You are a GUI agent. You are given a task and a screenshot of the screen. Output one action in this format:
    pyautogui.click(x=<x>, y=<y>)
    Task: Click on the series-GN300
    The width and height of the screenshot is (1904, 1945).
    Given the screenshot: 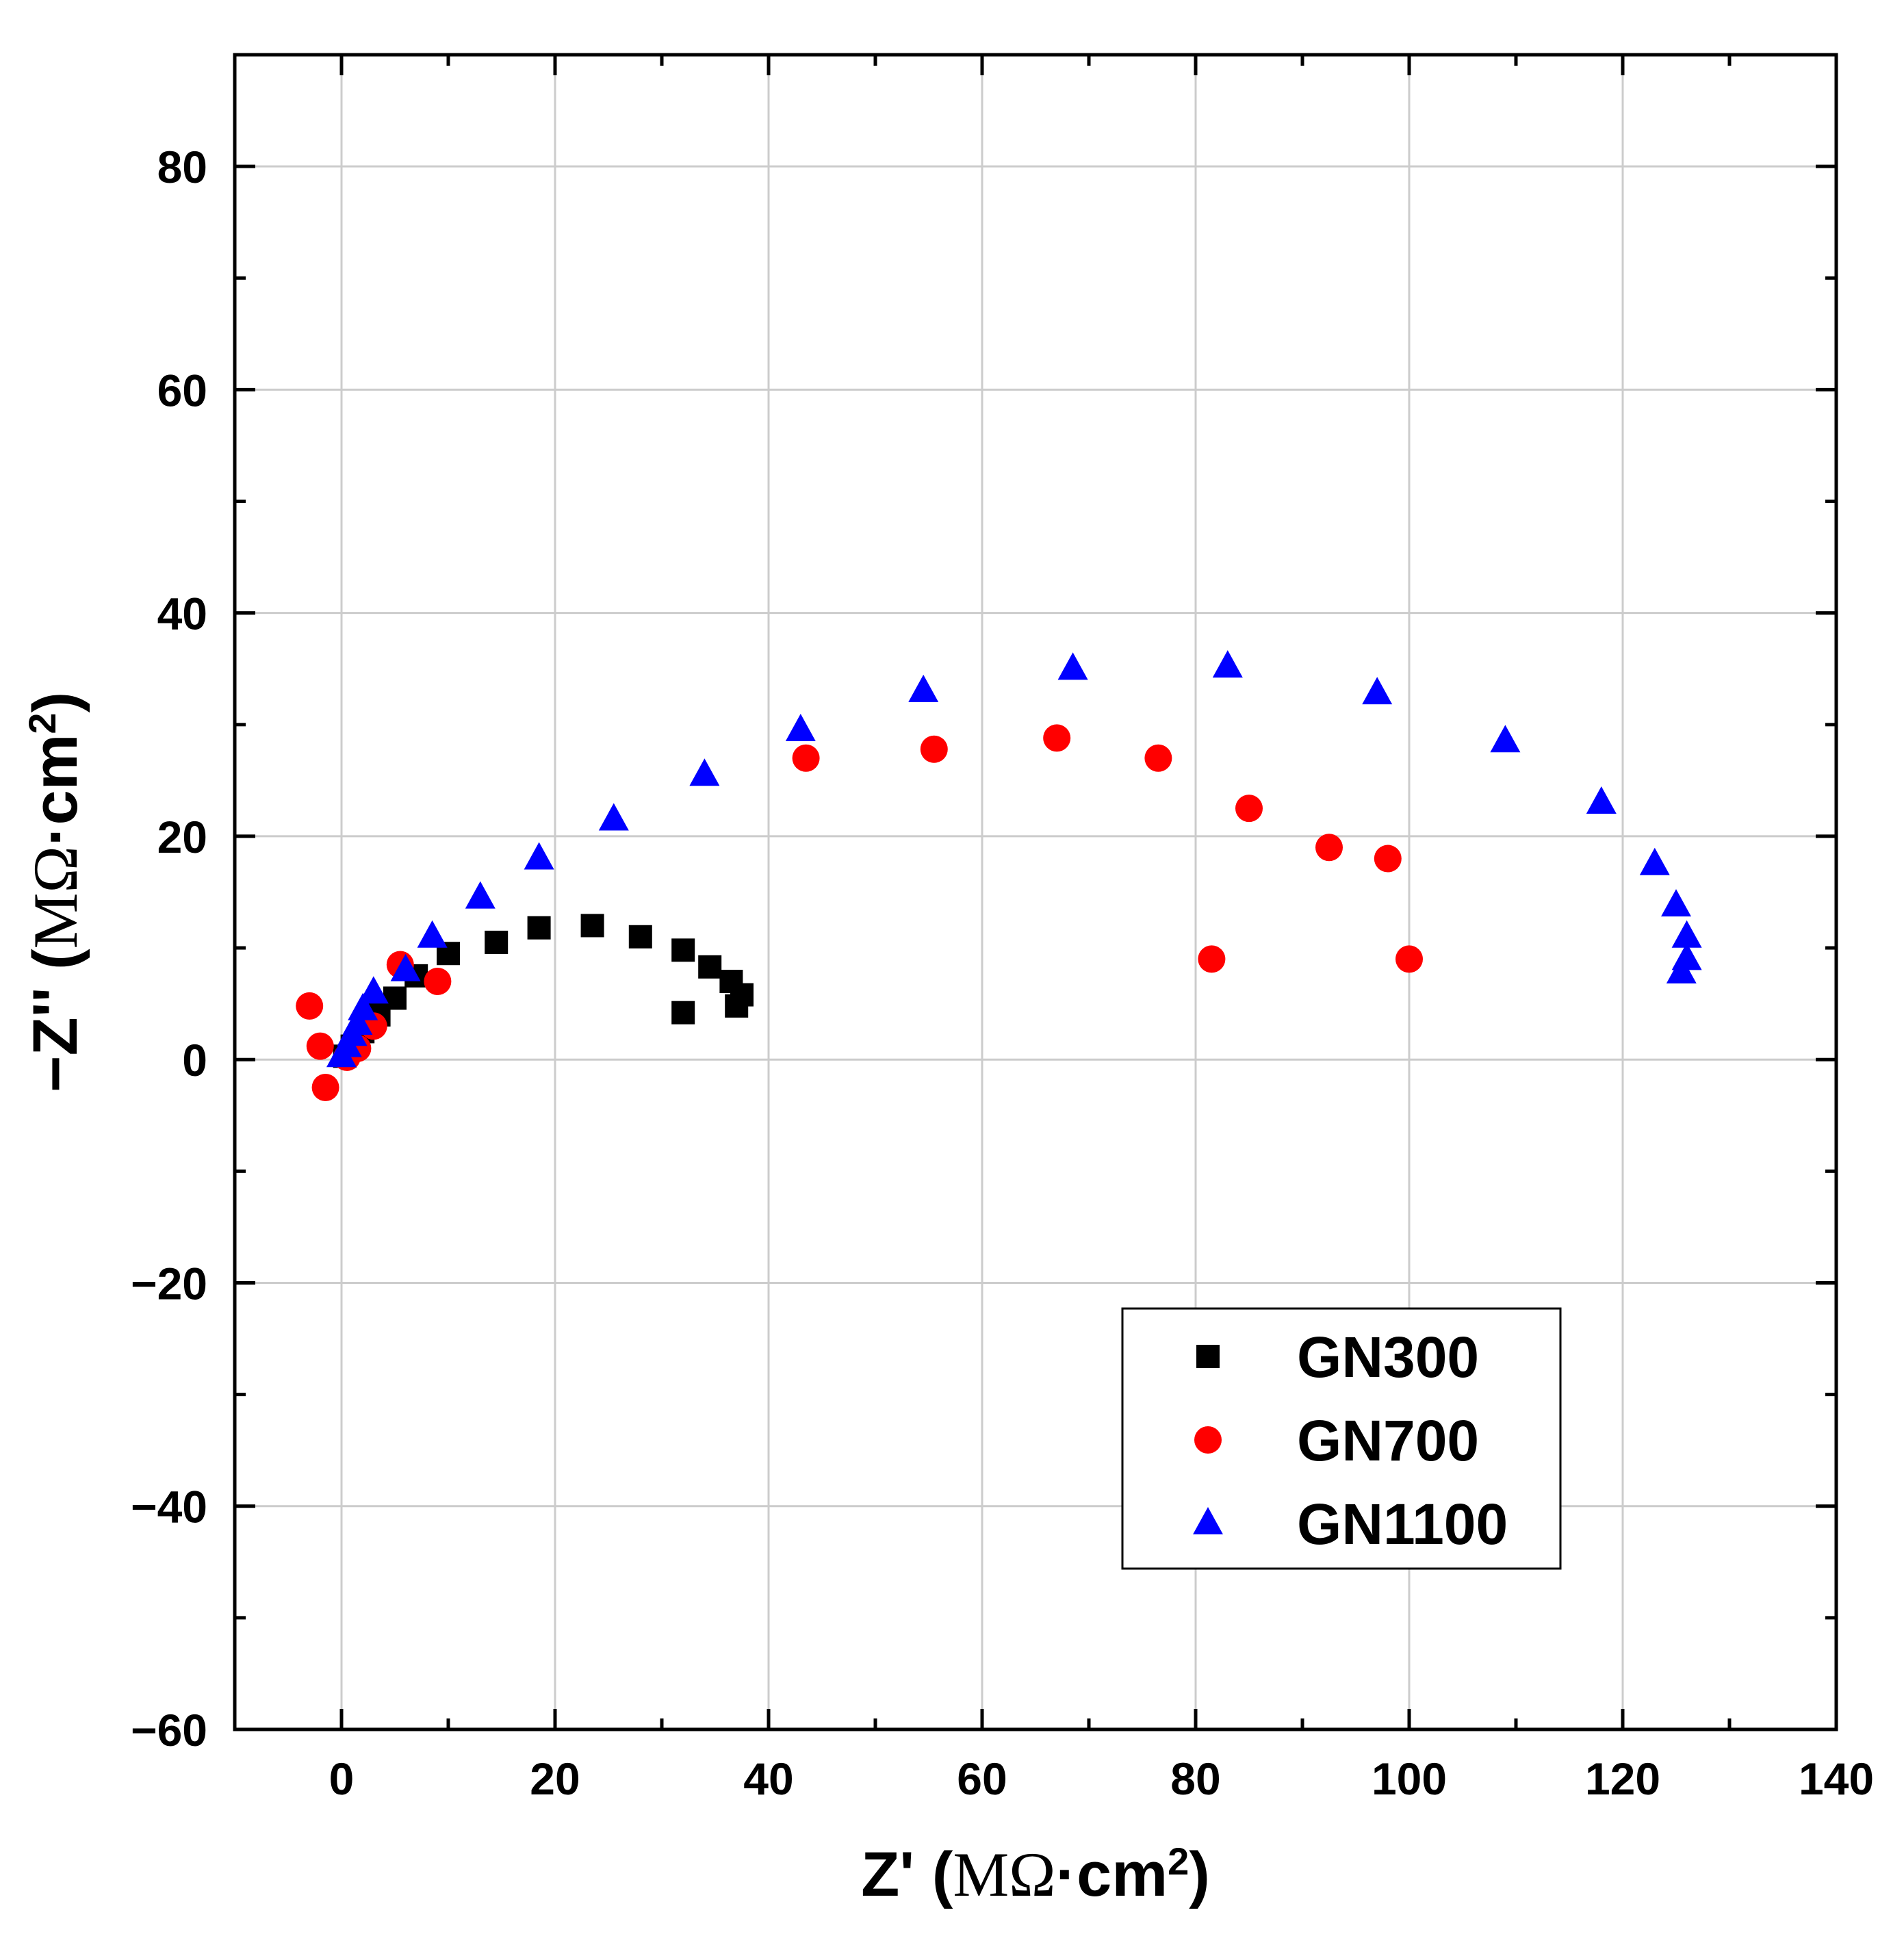 What is the action you would take?
    pyautogui.click(x=543, y=991)
    